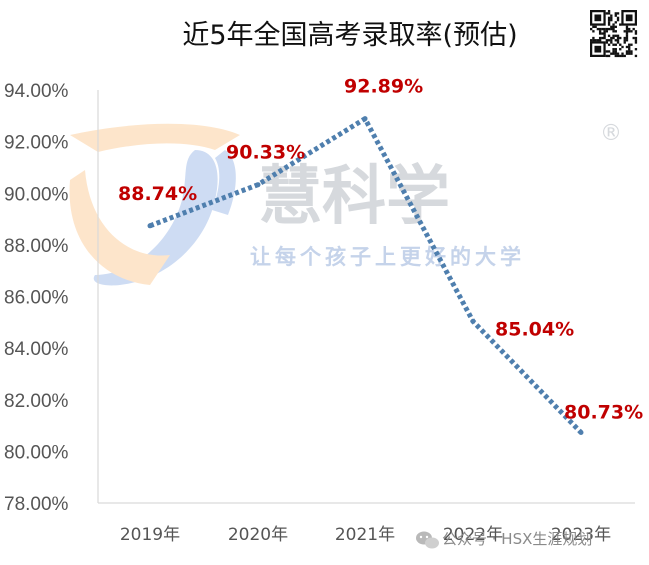 This screenshot has height=565, width=649. What do you see at coordinates (36, 91) in the screenshot?
I see `y-tick-label: 94.00%` at bounding box center [36, 91].